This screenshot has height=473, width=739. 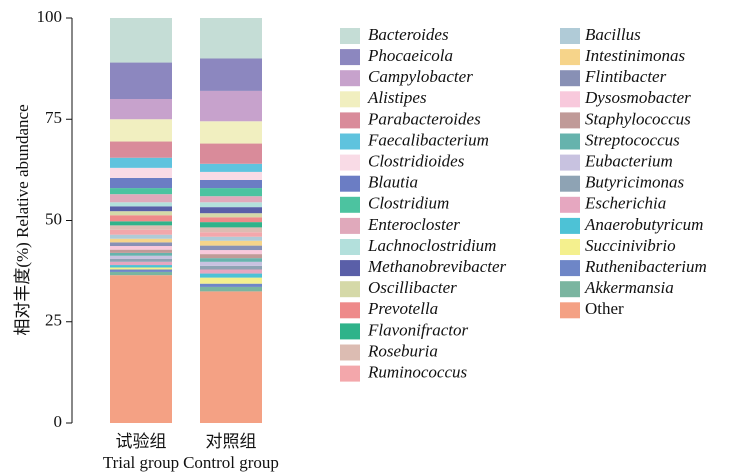 What do you see at coordinates (53, 117) in the screenshot?
I see `y-tick-label: 75` at bounding box center [53, 117].